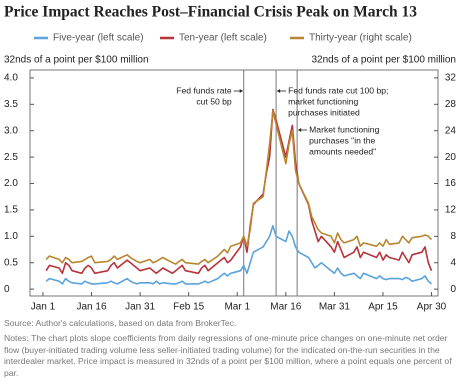 This screenshot has width=460, height=392. Describe the element at coordinates (76, 60) in the screenshot. I see `y-axis-label: 32nds of a point per $100 million` at that location.